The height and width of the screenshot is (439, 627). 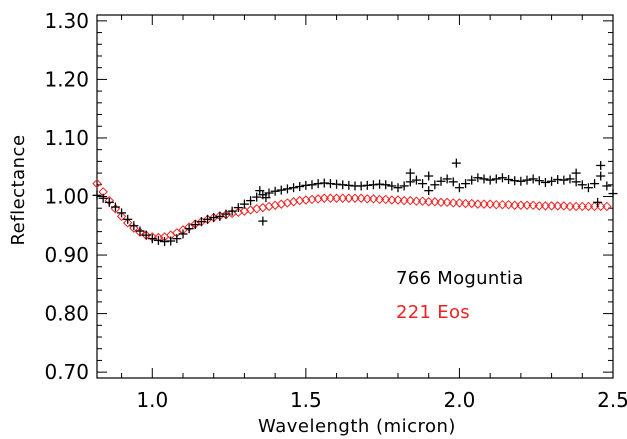 What do you see at coordinates (460, 295) in the screenshot?
I see `legend: 766 Moguntia 221 Eos` at bounding box center [460, 295].